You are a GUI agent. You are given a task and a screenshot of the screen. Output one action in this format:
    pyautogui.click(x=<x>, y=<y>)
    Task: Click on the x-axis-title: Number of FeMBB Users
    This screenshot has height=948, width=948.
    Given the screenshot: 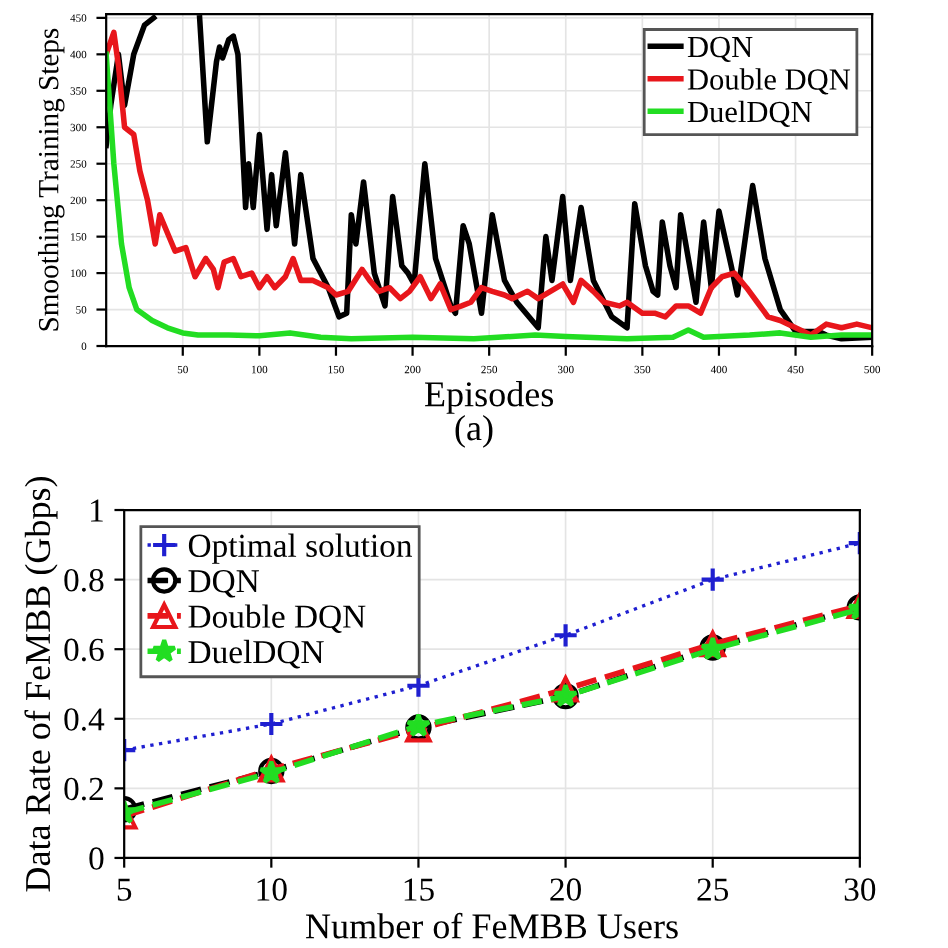 What is the action you would take?
    pyautogui.click(x=491, y=925)
    